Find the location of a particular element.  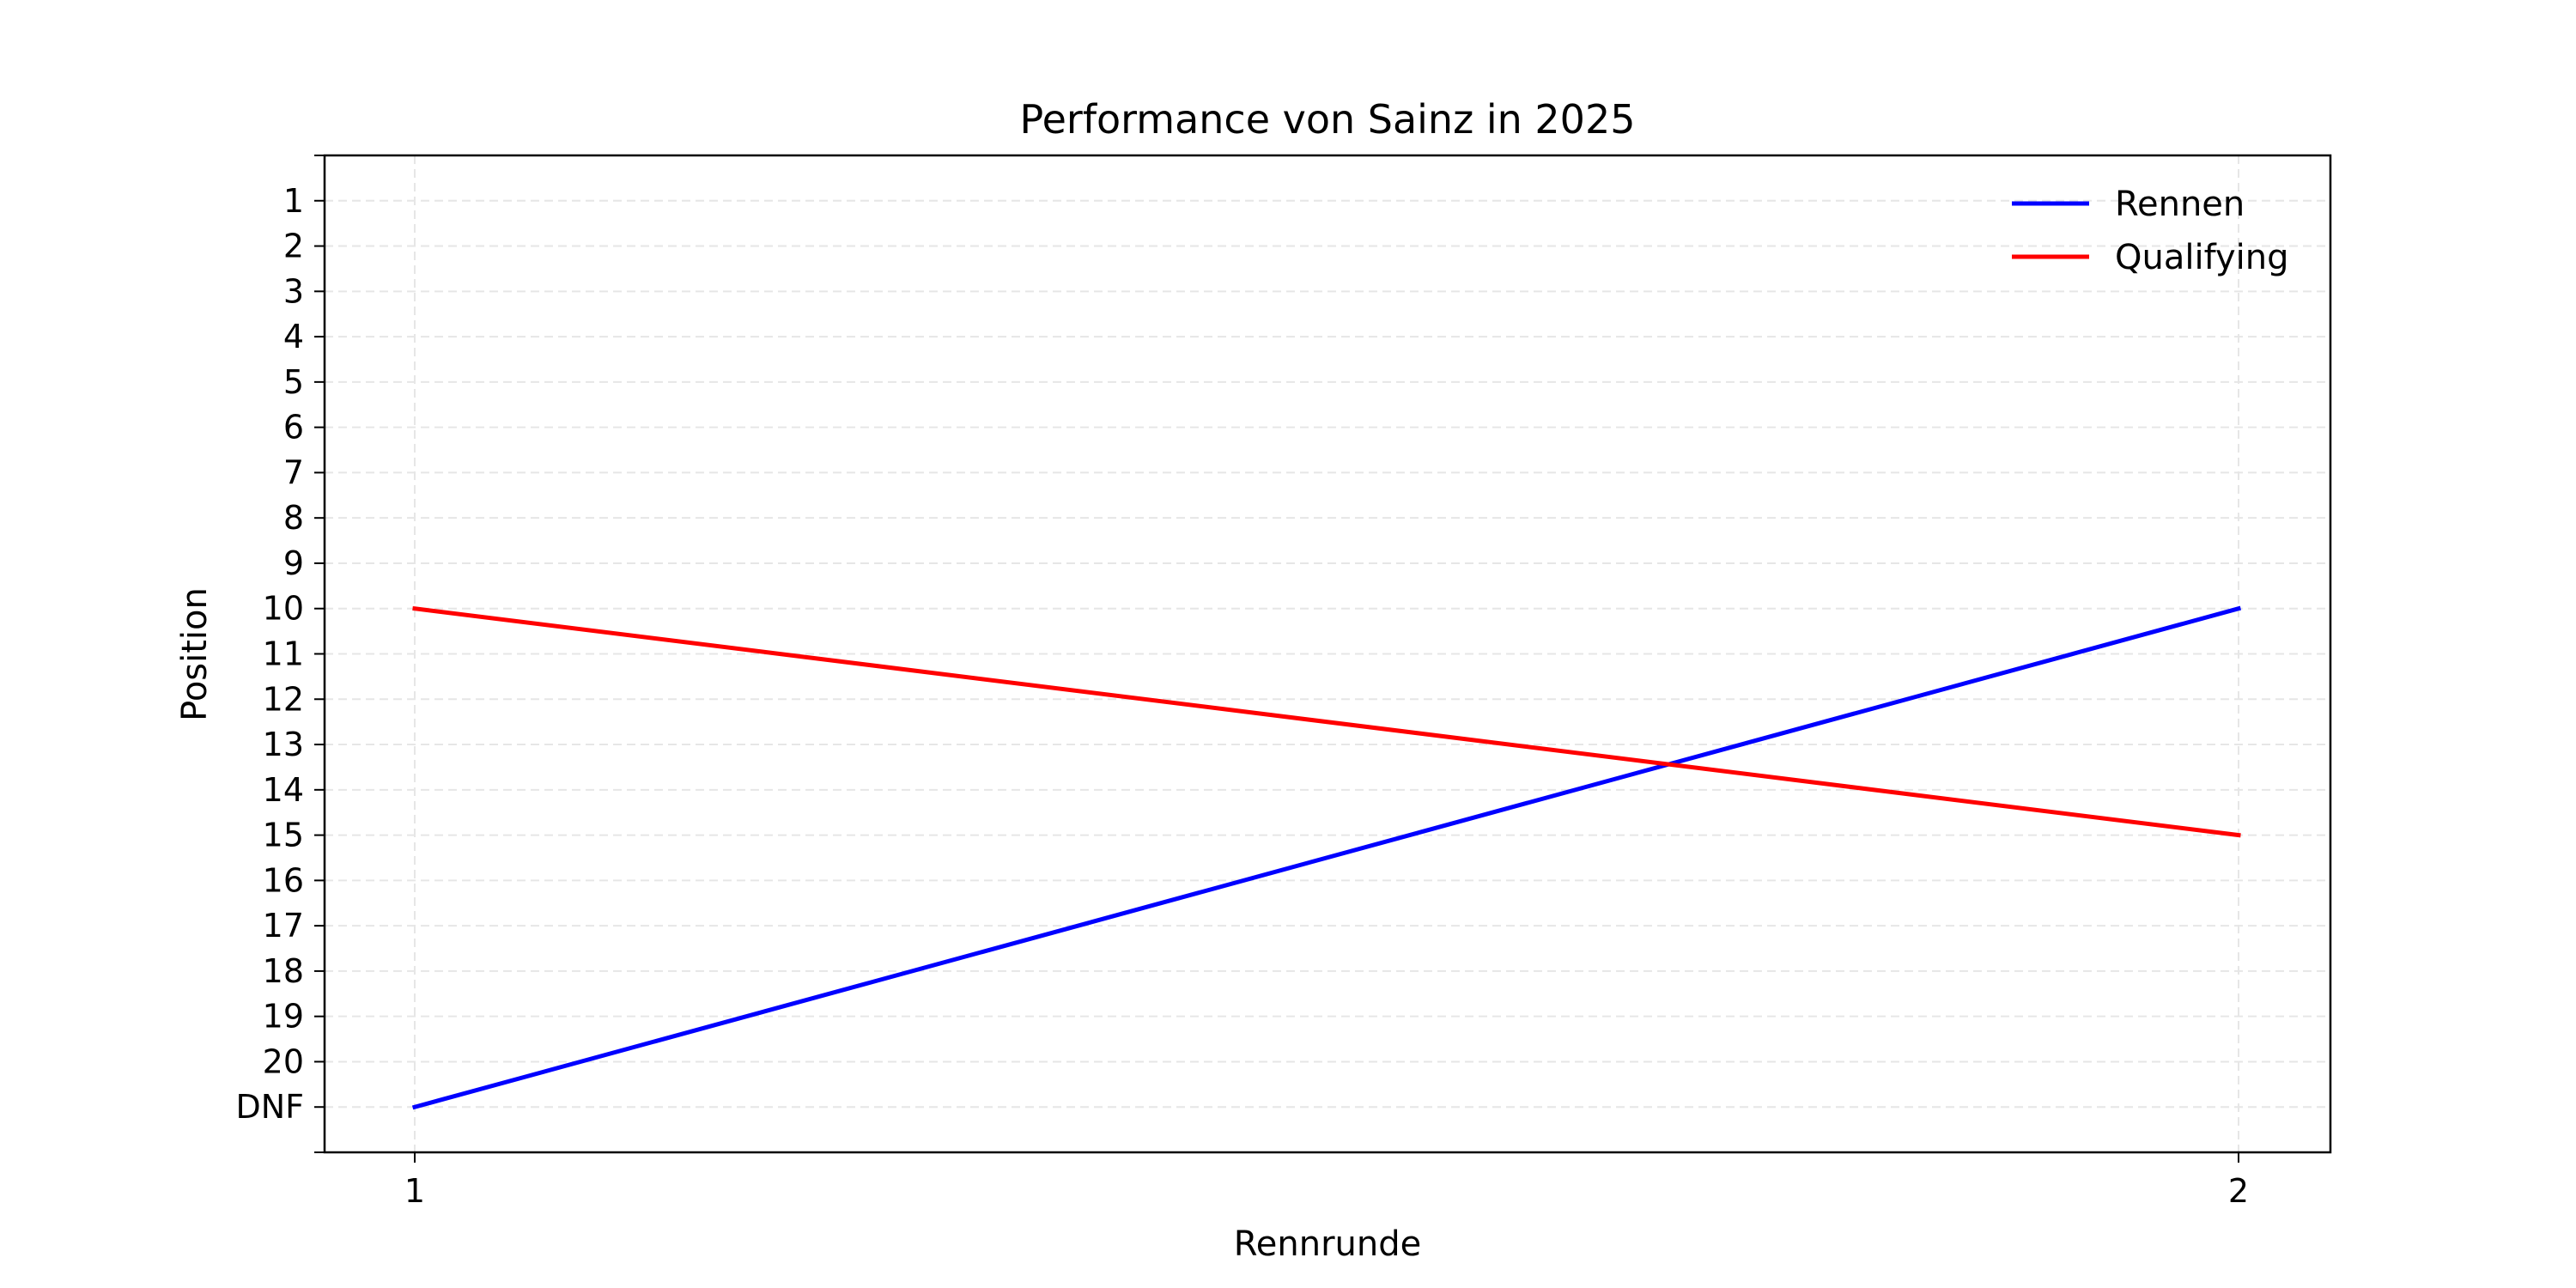

y-tick-label: 1 is located at coordinates (293, 201).